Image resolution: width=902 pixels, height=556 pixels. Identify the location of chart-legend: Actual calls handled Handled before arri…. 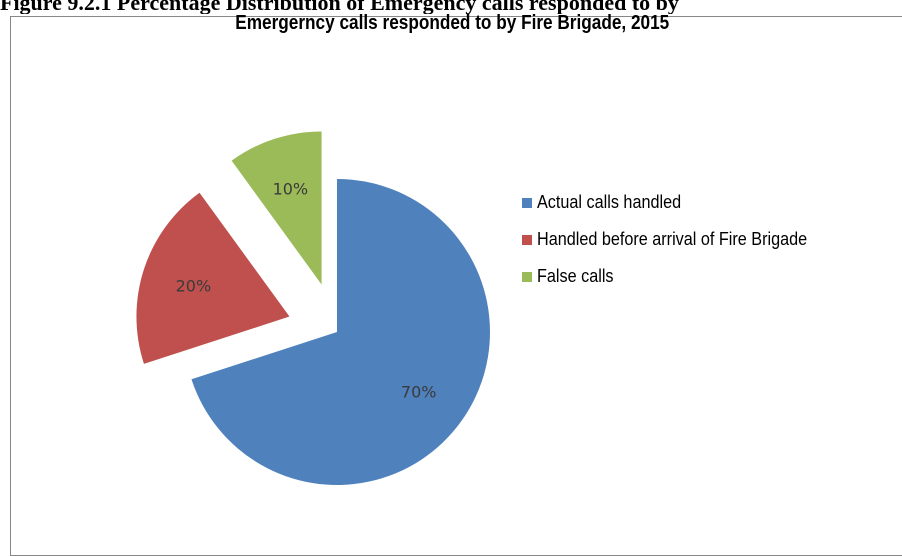
(679, 245).